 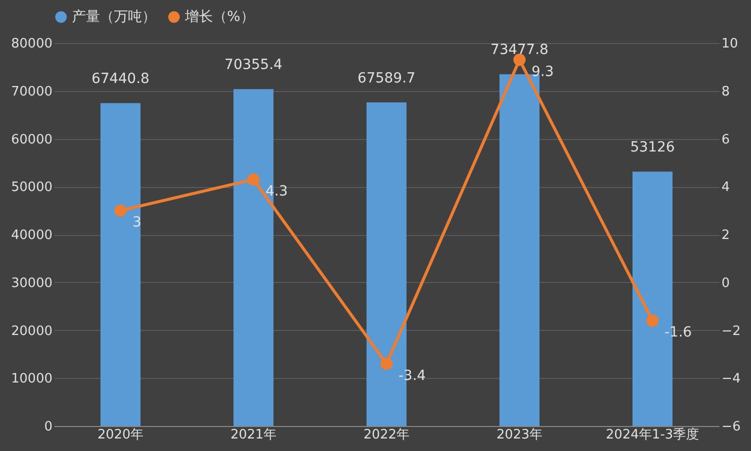 I want to click on x-tick-label: 2022年, so click(x=386, y=435).